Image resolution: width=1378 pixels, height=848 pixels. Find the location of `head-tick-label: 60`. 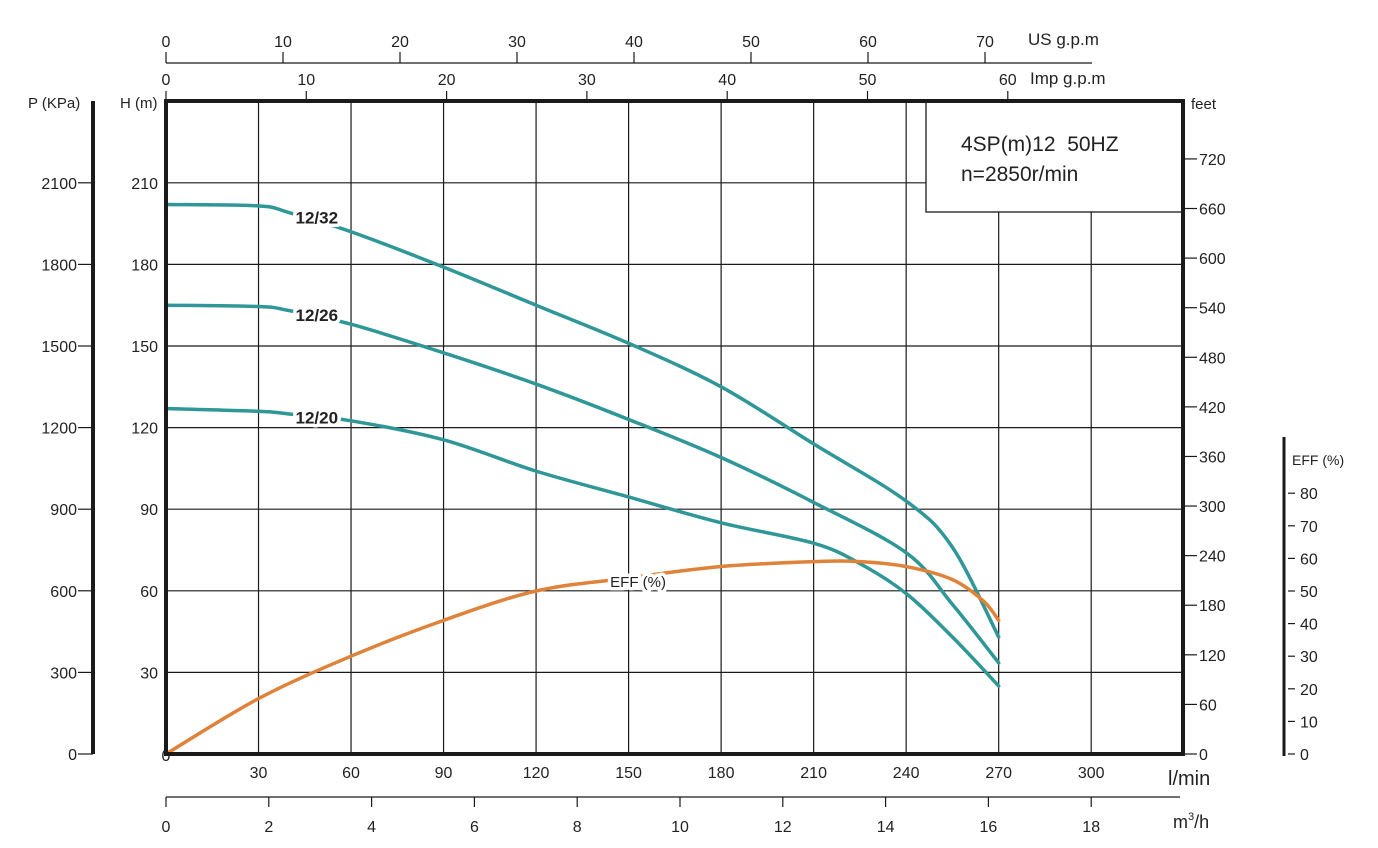

head-tick-label: 60 is located at coordinates (149, 592).